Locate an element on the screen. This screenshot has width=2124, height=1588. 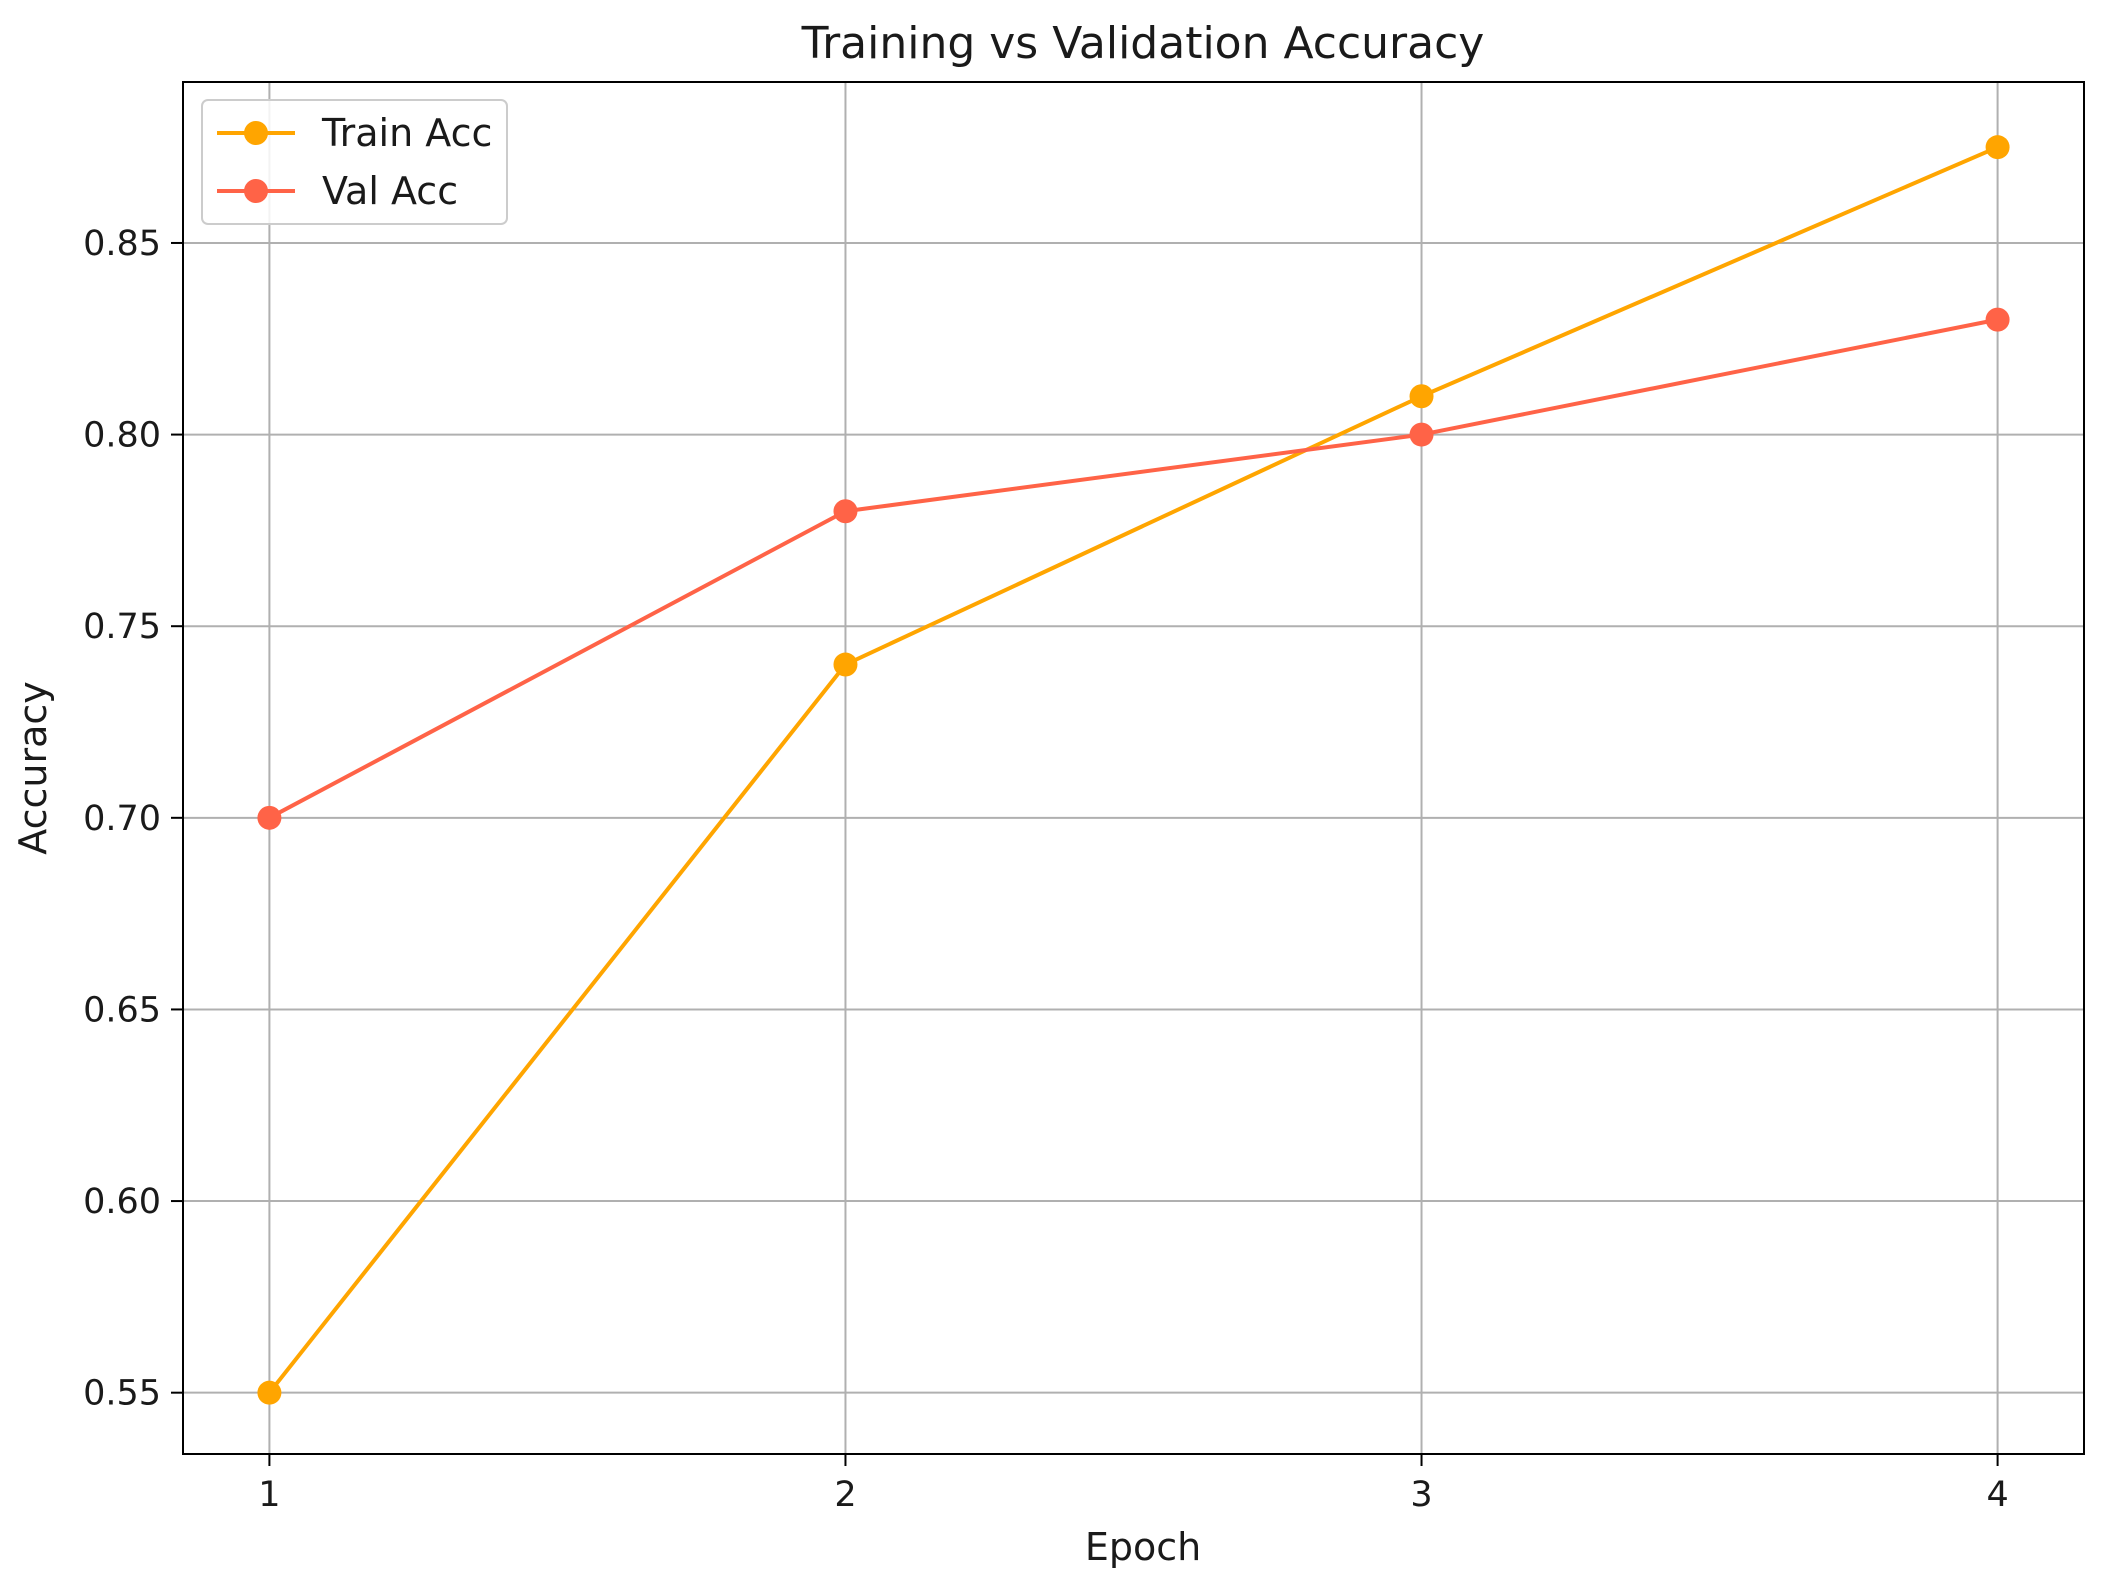
y-tick-label: 0.85 is located at coordinates (122, 244).